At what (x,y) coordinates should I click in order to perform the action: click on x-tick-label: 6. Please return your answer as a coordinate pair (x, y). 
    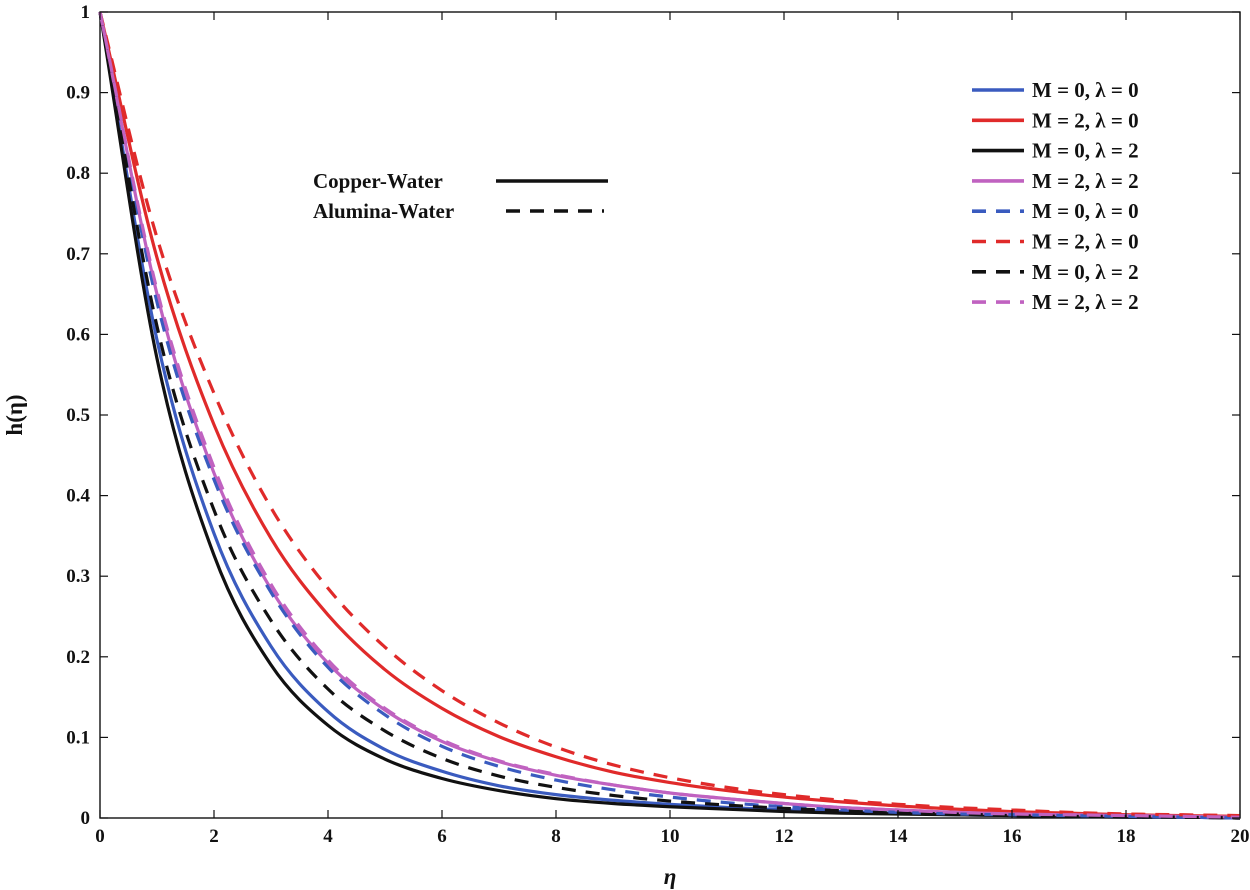
    Looking at the image, I should click on (442, 836).